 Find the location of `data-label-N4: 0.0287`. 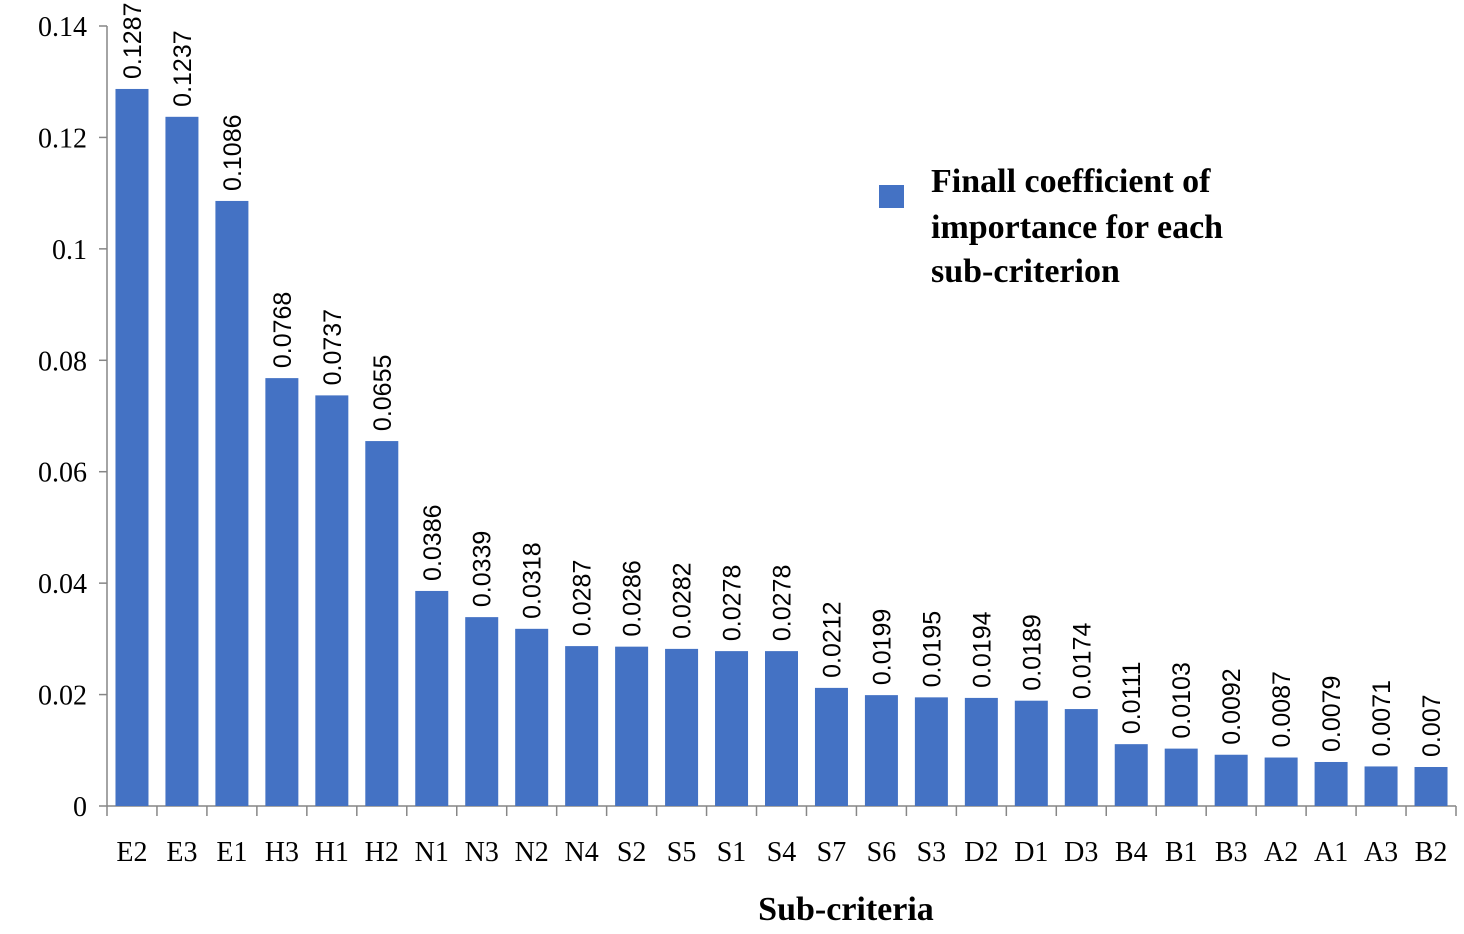

data-label-N4: 0.0287 is located at coordinates (583, 598).